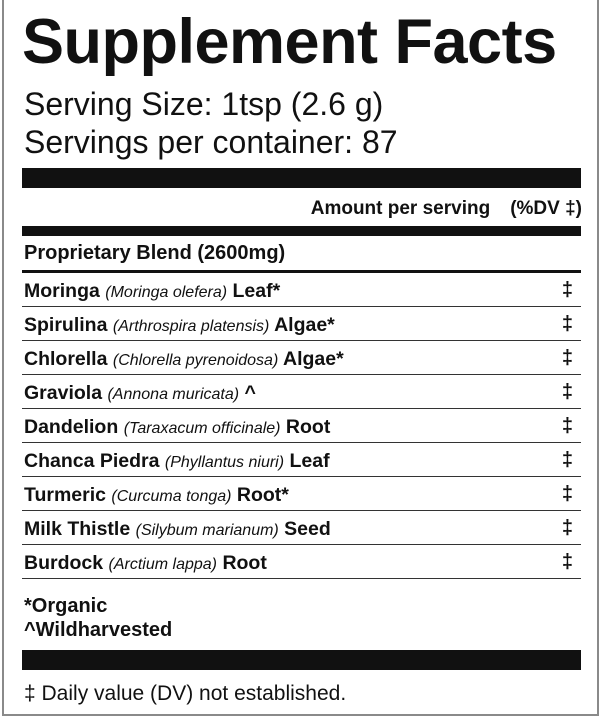  I want to click on ingredient-name: Turmeric (Curcuma tonga) Root*, so click(156, 495).